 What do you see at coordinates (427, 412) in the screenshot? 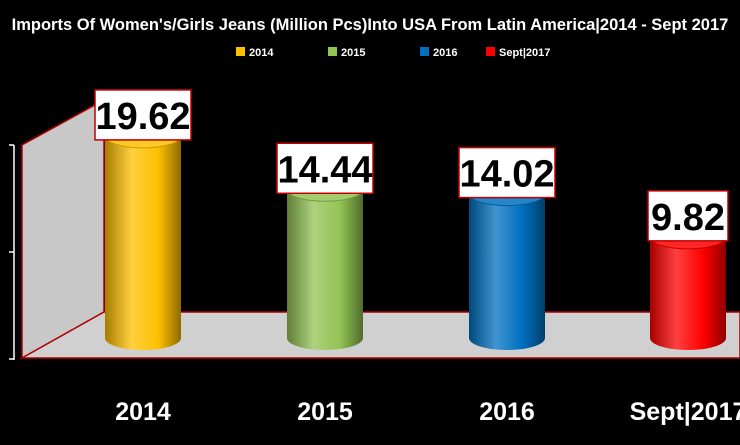
I see `x-axis-tick-labels: 2014 2015 2016 Sept|2017` at bounding box center [427, 412].